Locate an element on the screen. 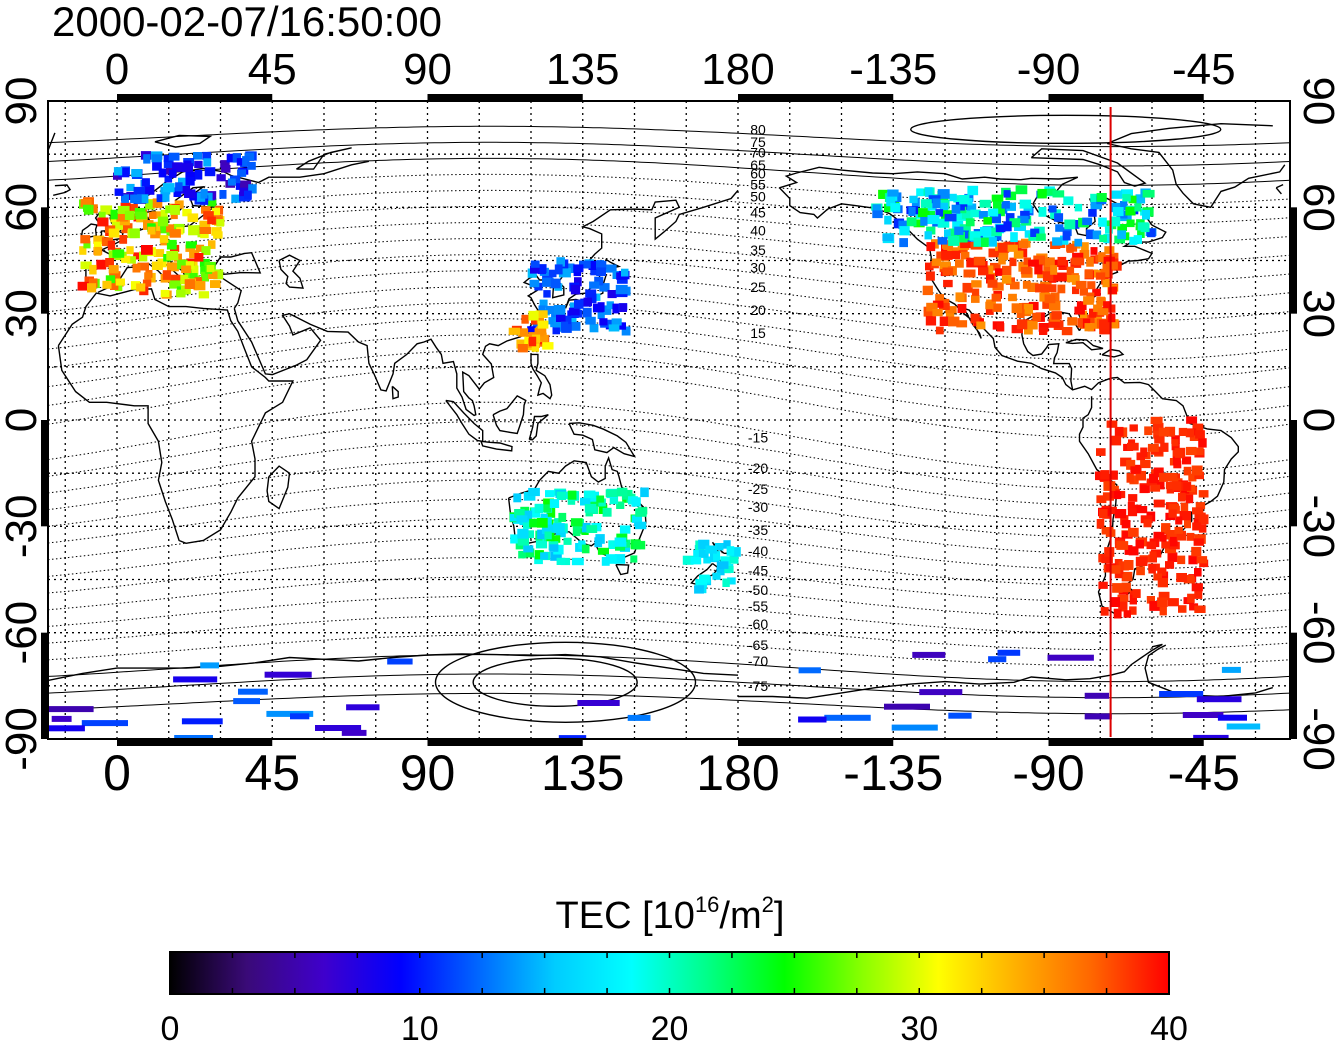 Image resolution: width=1340 pixels, height=1042 pixels. maglat-label: 75 is located at coordinates (758, 142).